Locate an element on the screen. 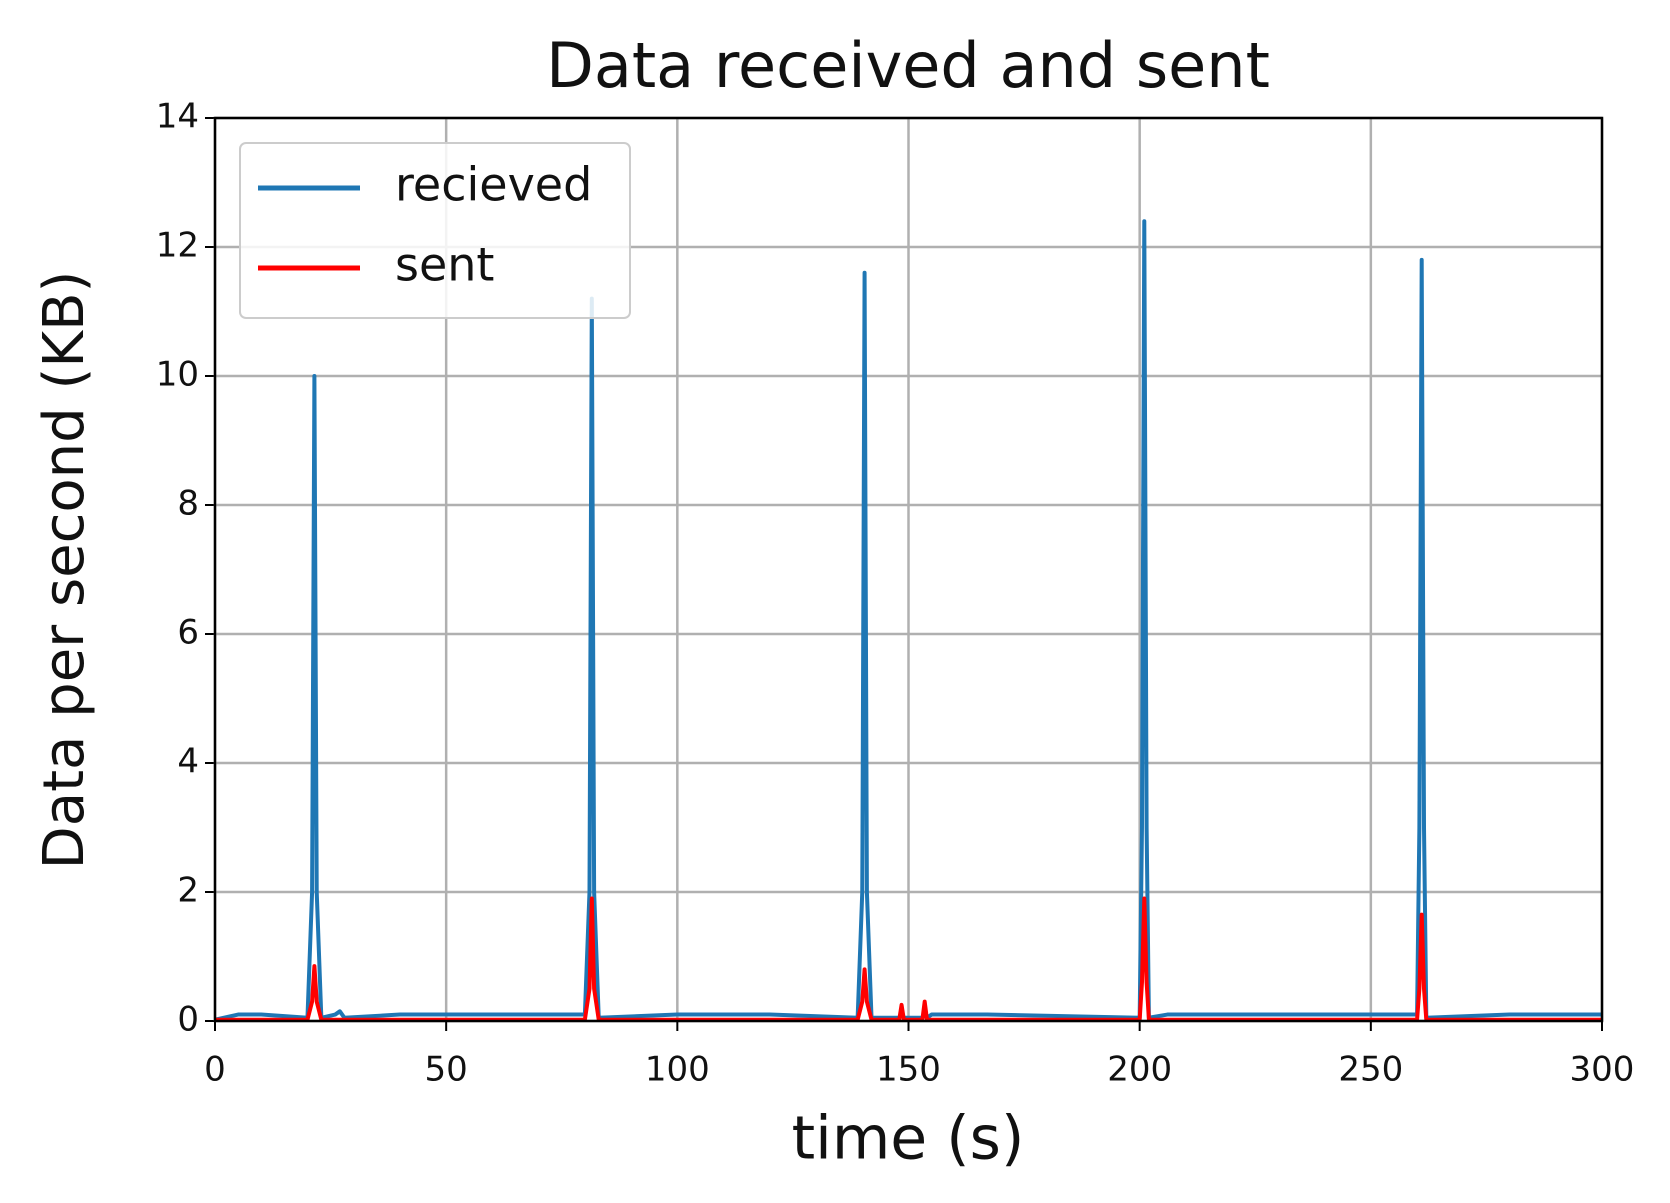  legend-label: recieved is located at coordinates (493, 185).